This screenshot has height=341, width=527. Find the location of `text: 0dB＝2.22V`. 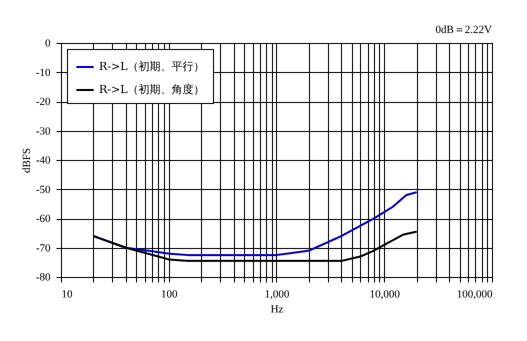

text: 0dB＝2.22V is located at coordinates (463, 30).